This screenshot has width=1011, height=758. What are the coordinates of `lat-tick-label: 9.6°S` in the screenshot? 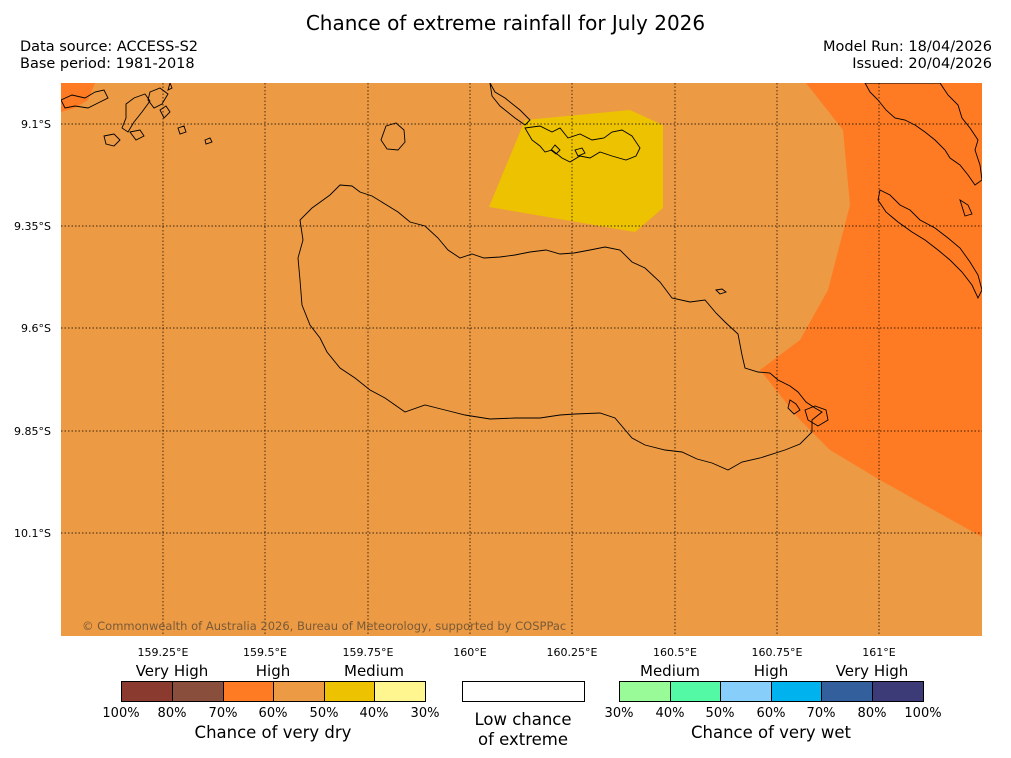 It's located at (36, 328).